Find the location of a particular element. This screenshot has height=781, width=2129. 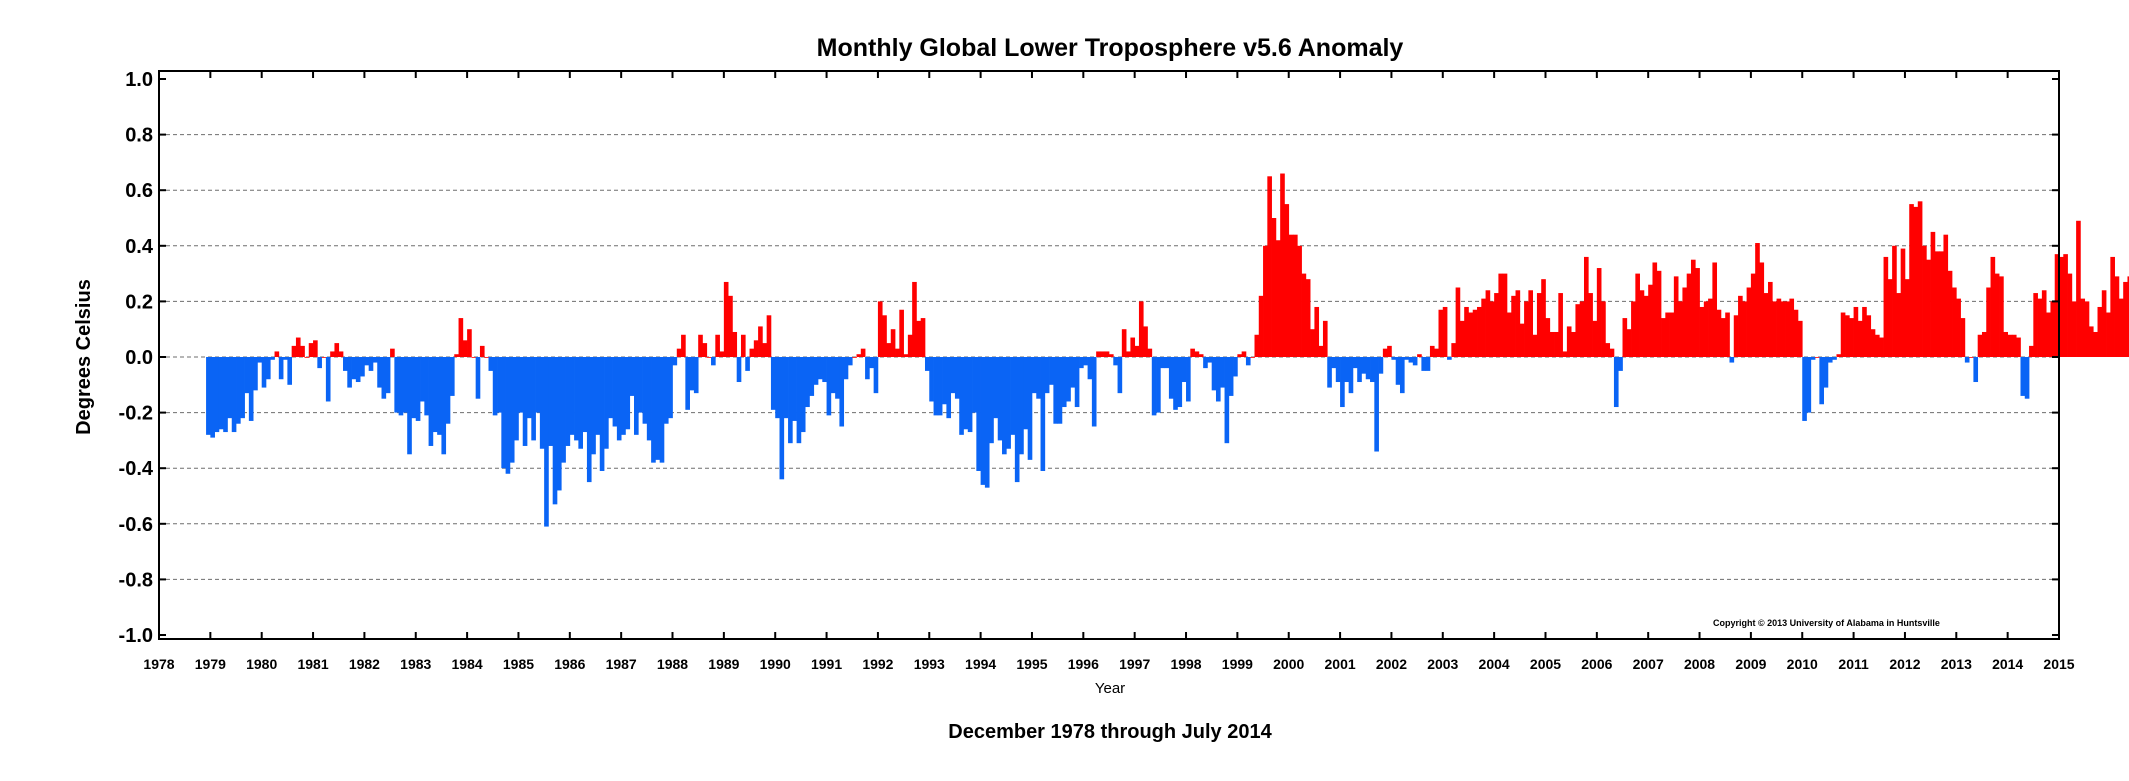

x-tick-label: 2002 is located at coordinates (1391, 664).